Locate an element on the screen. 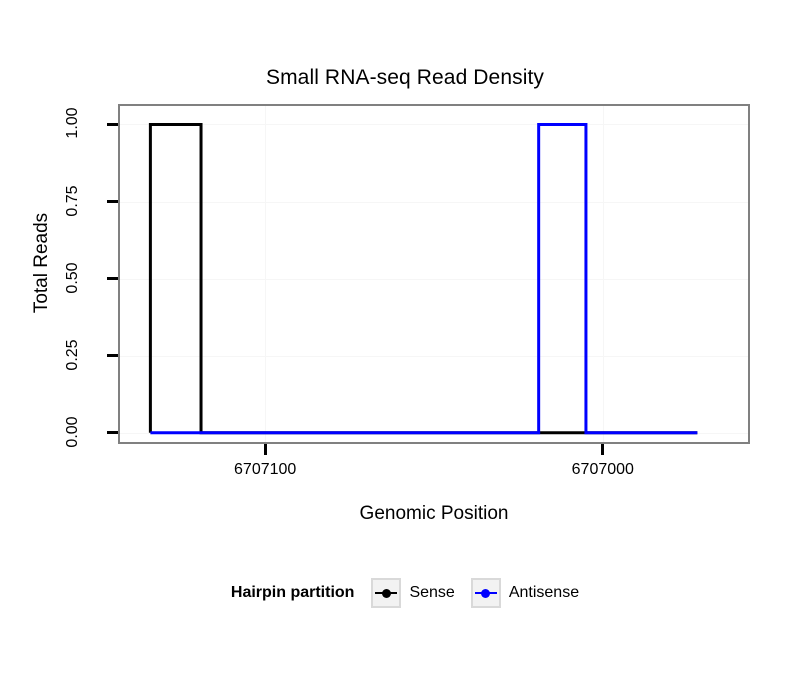  x-axis-tick-label: 6707100 is located at coordinates (265, 469).